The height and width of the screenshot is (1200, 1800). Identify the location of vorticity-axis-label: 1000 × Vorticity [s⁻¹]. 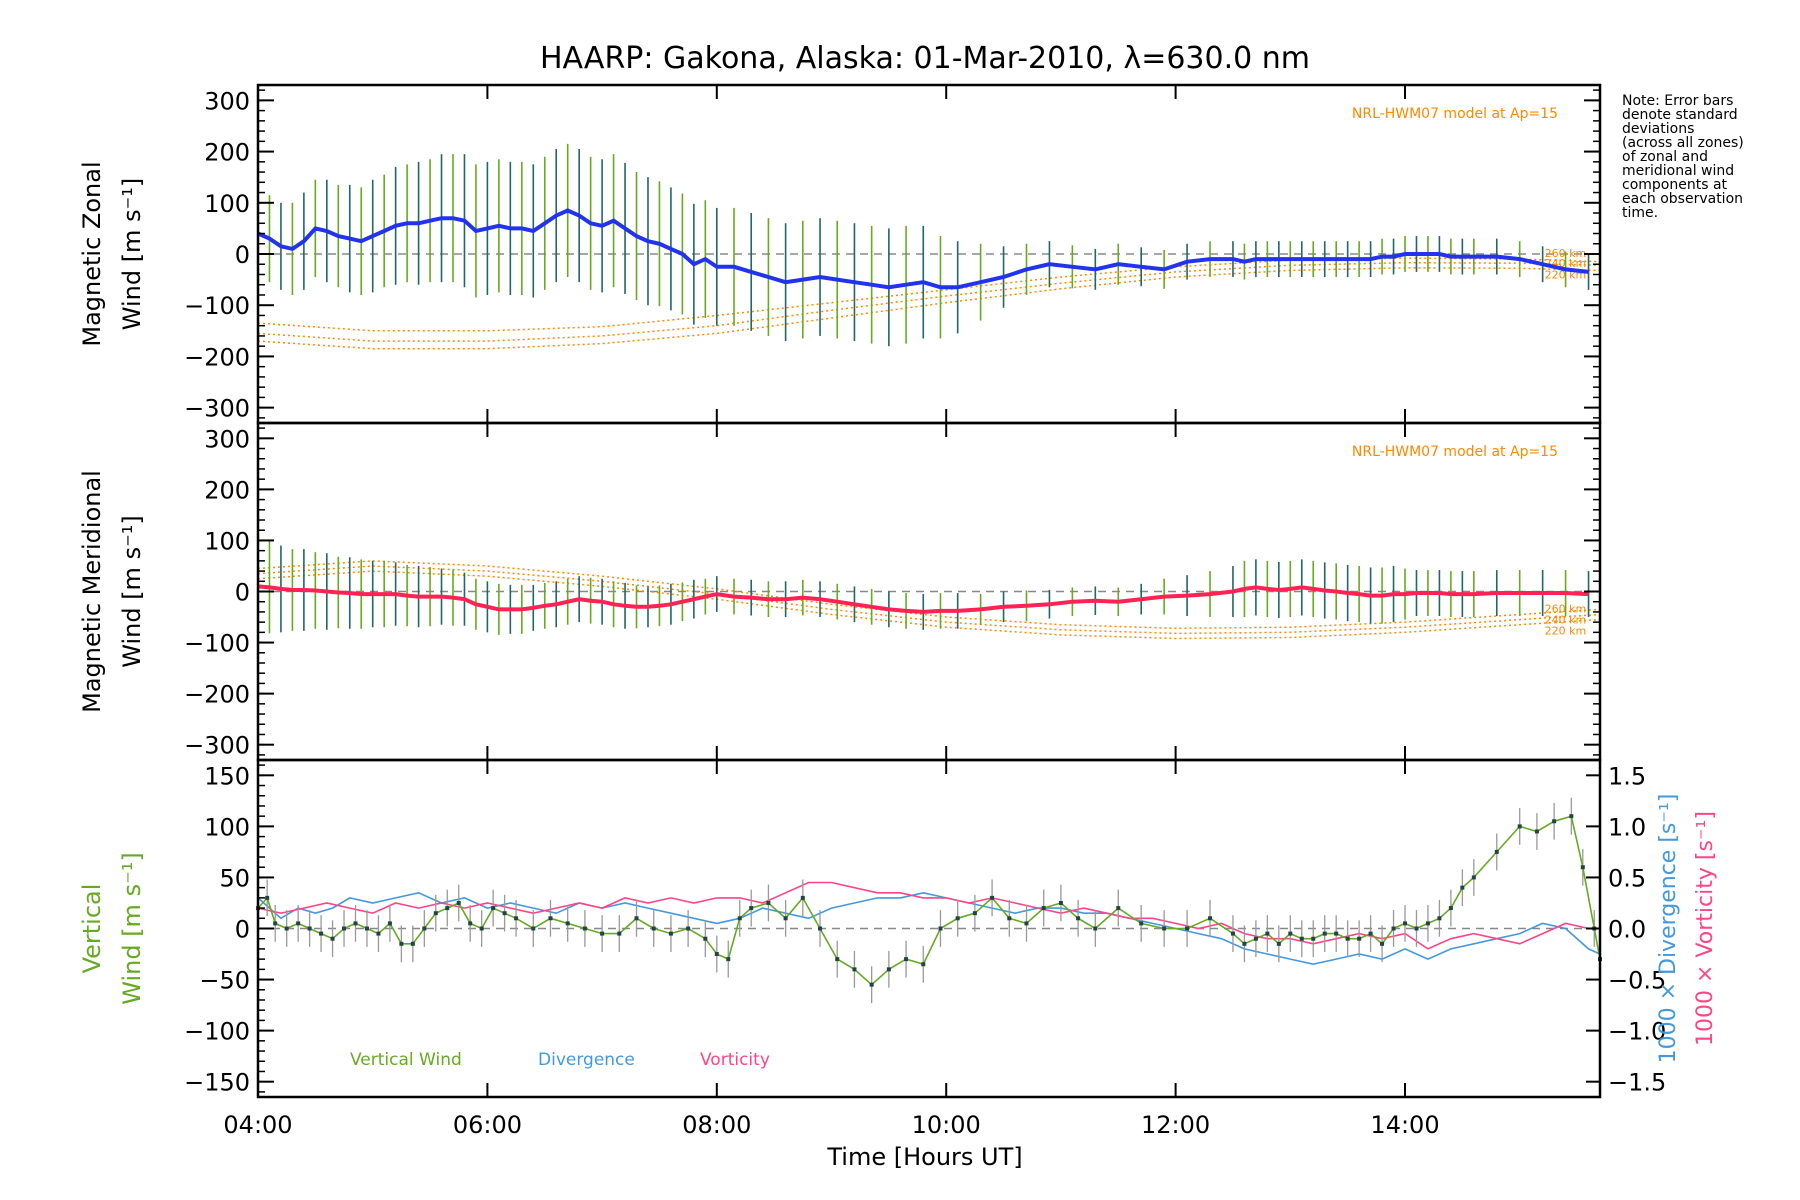
(1705, 928).